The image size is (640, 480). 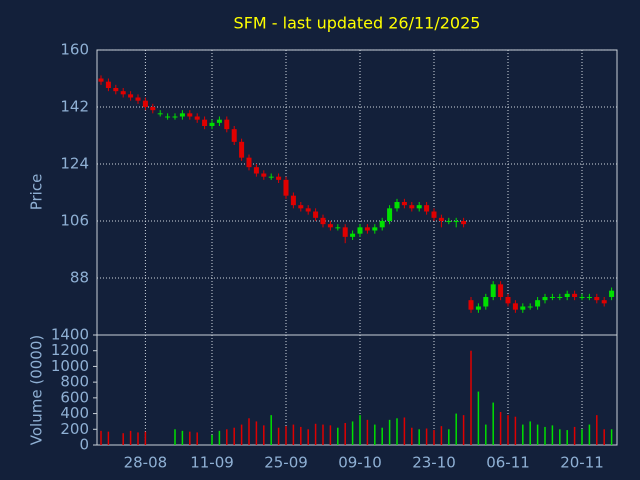 I want to click on y-tick-label: 124, so click(x=74, y=164).